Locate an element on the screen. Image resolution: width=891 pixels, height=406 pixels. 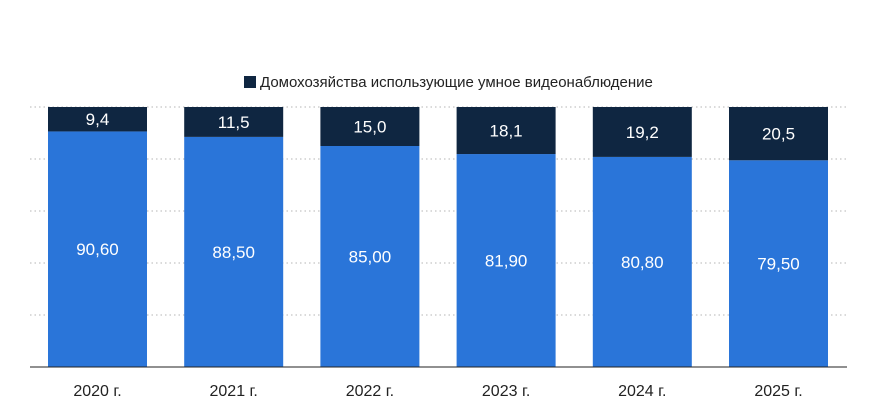
data-label-s1-5: 20,5 is located at coordinates (778, 134).